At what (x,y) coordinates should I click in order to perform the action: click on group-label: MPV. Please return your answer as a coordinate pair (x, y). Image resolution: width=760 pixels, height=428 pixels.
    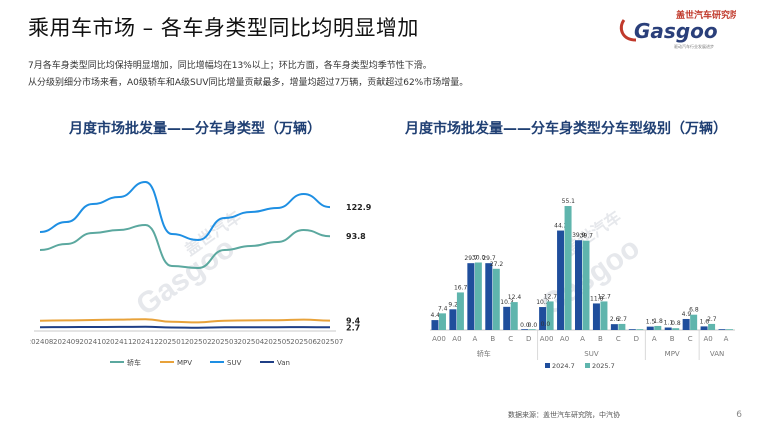
    Looking at the image, I should click on (672, 354).